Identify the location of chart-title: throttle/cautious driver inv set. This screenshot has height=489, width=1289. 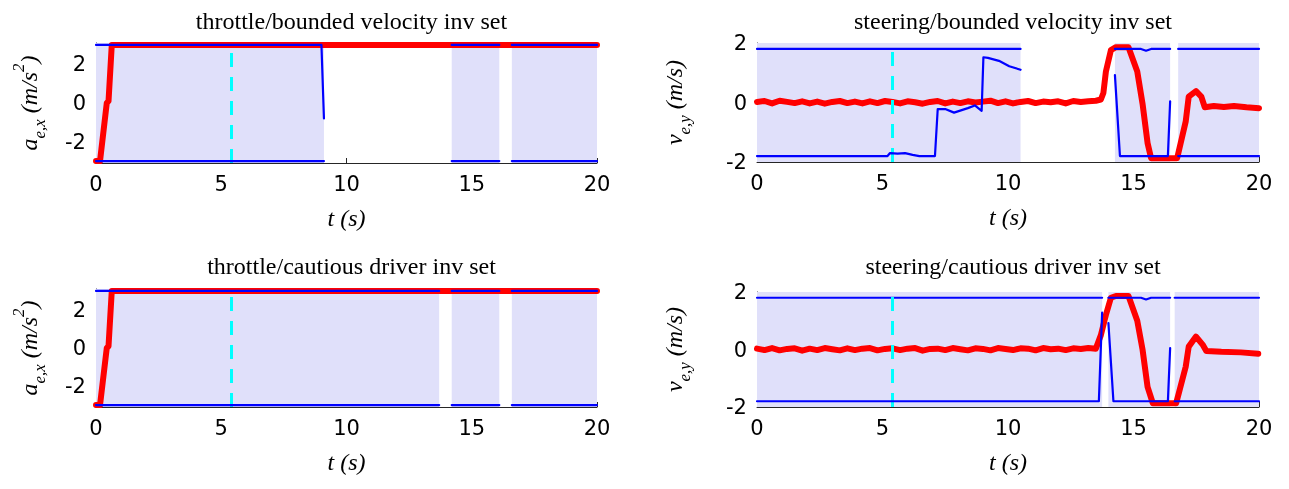
(352, 266).